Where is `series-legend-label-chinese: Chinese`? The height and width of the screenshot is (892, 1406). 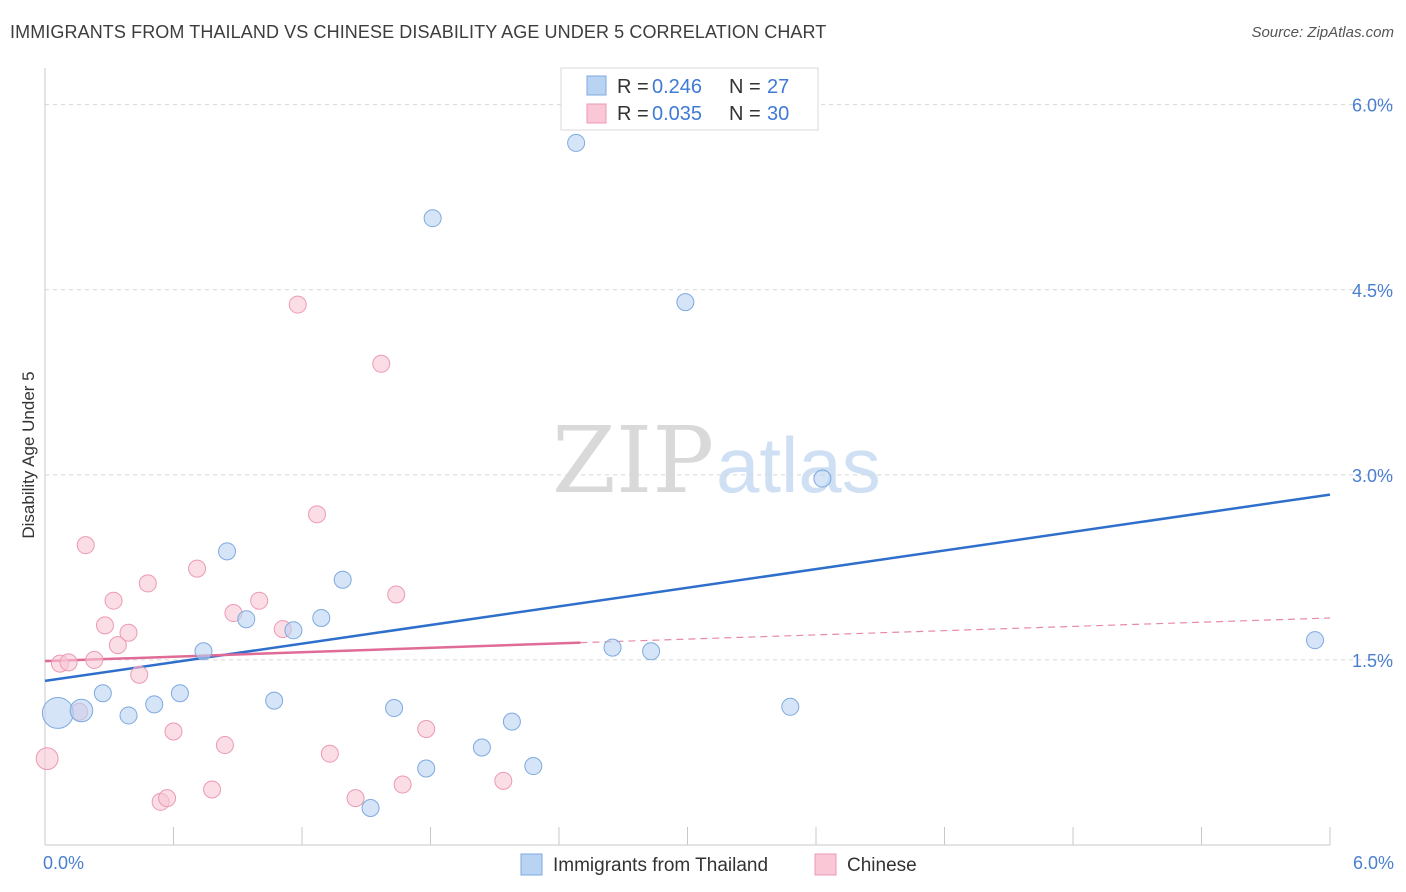
series-legend-label-chinese: Chinese is located at coordinates (882, 865).